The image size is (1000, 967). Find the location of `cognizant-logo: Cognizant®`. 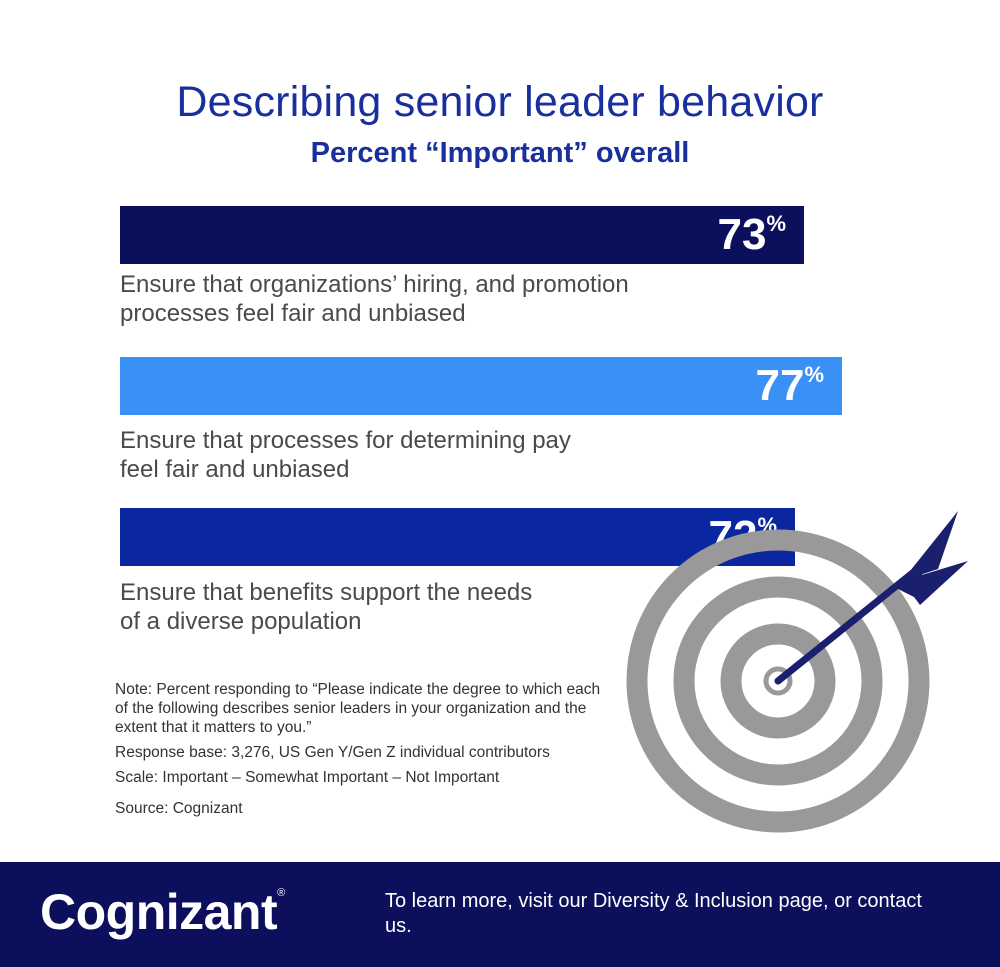

cognizant-logo: Cognizant® is located at coordinates (162, 912).